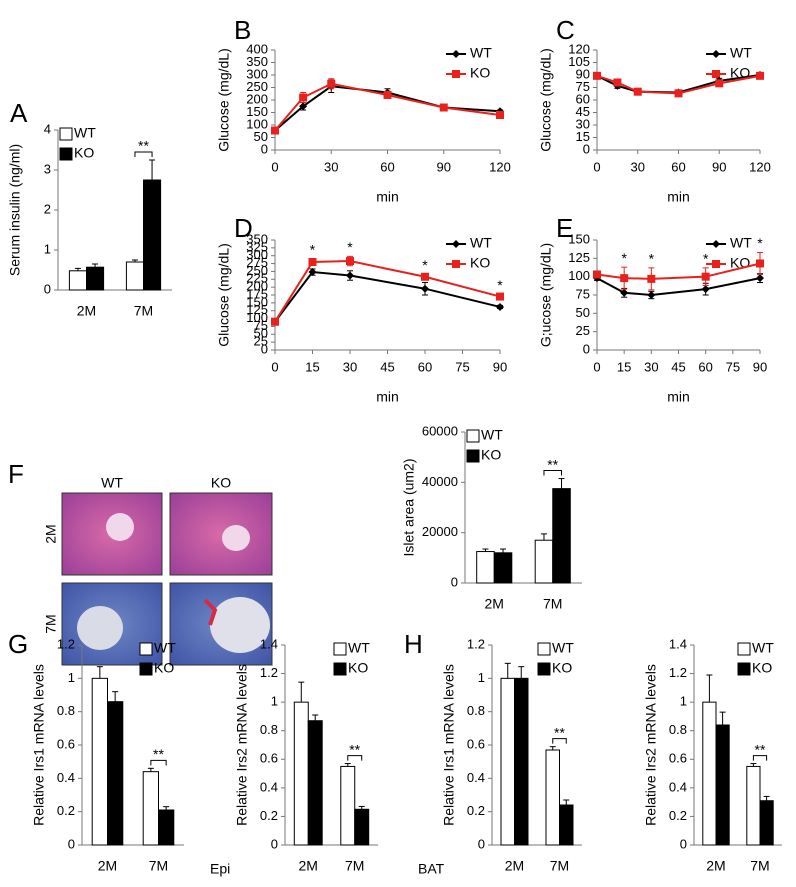 The height and width of the screenshot is (887, 796). What do you see at coordinates (257, 278) in the screenshot?
I see `y-tick-label: 225` at bounding box center [257, 278].